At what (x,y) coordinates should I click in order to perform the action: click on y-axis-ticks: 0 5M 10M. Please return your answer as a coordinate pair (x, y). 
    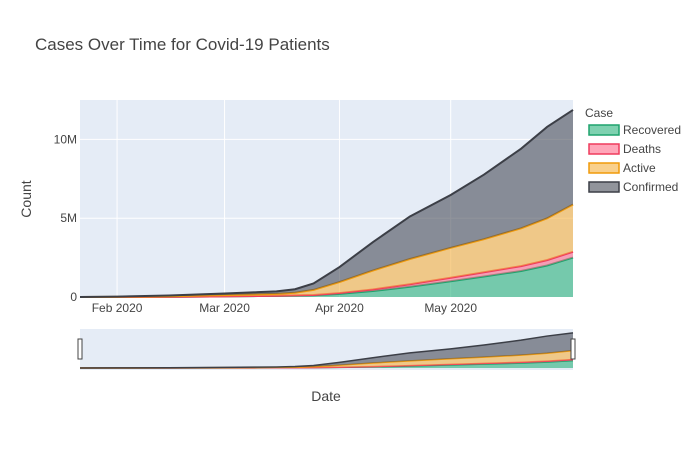
    Looking at the image, I should click on (66, 218).